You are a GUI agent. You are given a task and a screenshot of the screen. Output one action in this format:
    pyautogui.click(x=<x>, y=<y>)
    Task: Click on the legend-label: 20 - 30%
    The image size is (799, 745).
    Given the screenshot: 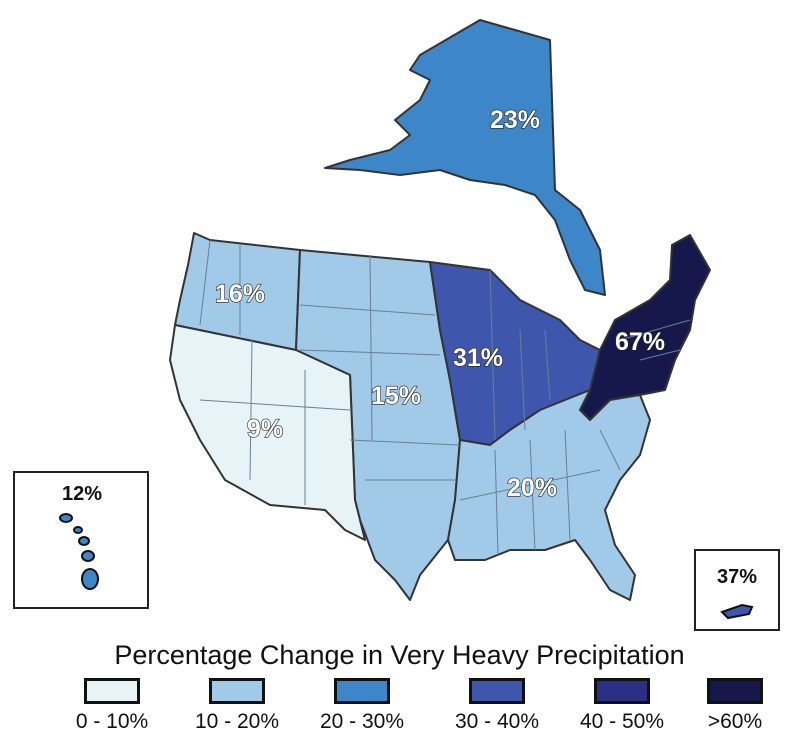 What is the action you would take?
    pyautogui.click(x=362, y=721)
    